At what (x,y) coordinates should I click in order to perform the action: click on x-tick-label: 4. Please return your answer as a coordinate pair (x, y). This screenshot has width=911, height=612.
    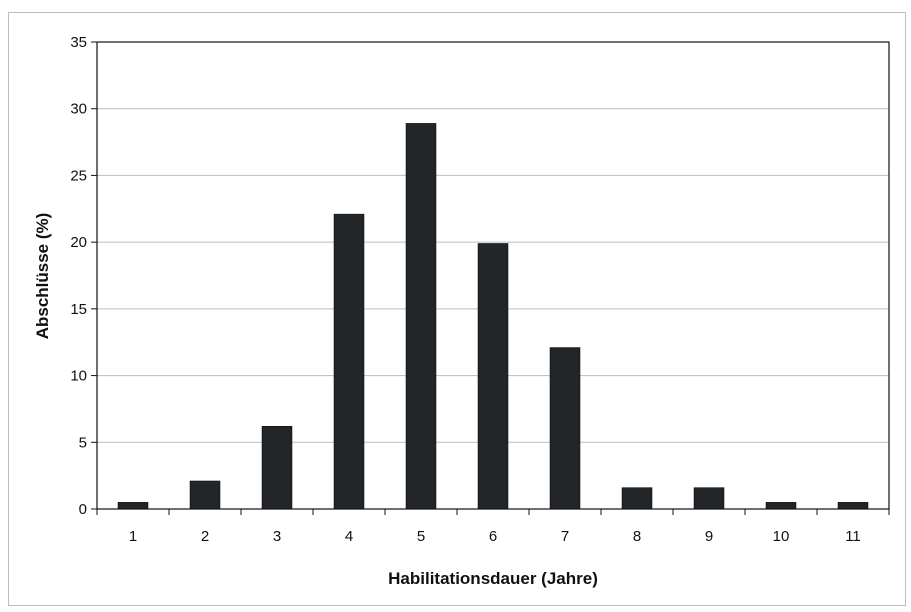
    Looking at the image, I should click on (349, 536).